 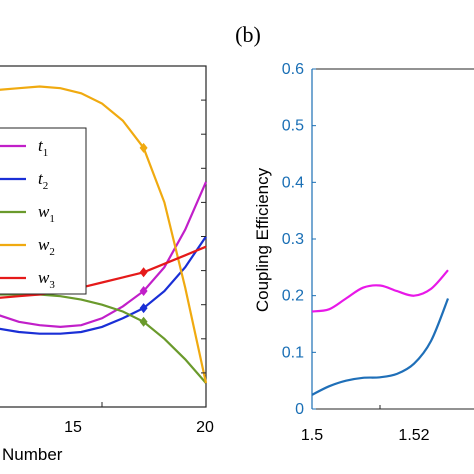 What do you see at coordinates (248, 34) in the screenshot?
I see `panel-label: (b)` at bounding box center [248, 34].